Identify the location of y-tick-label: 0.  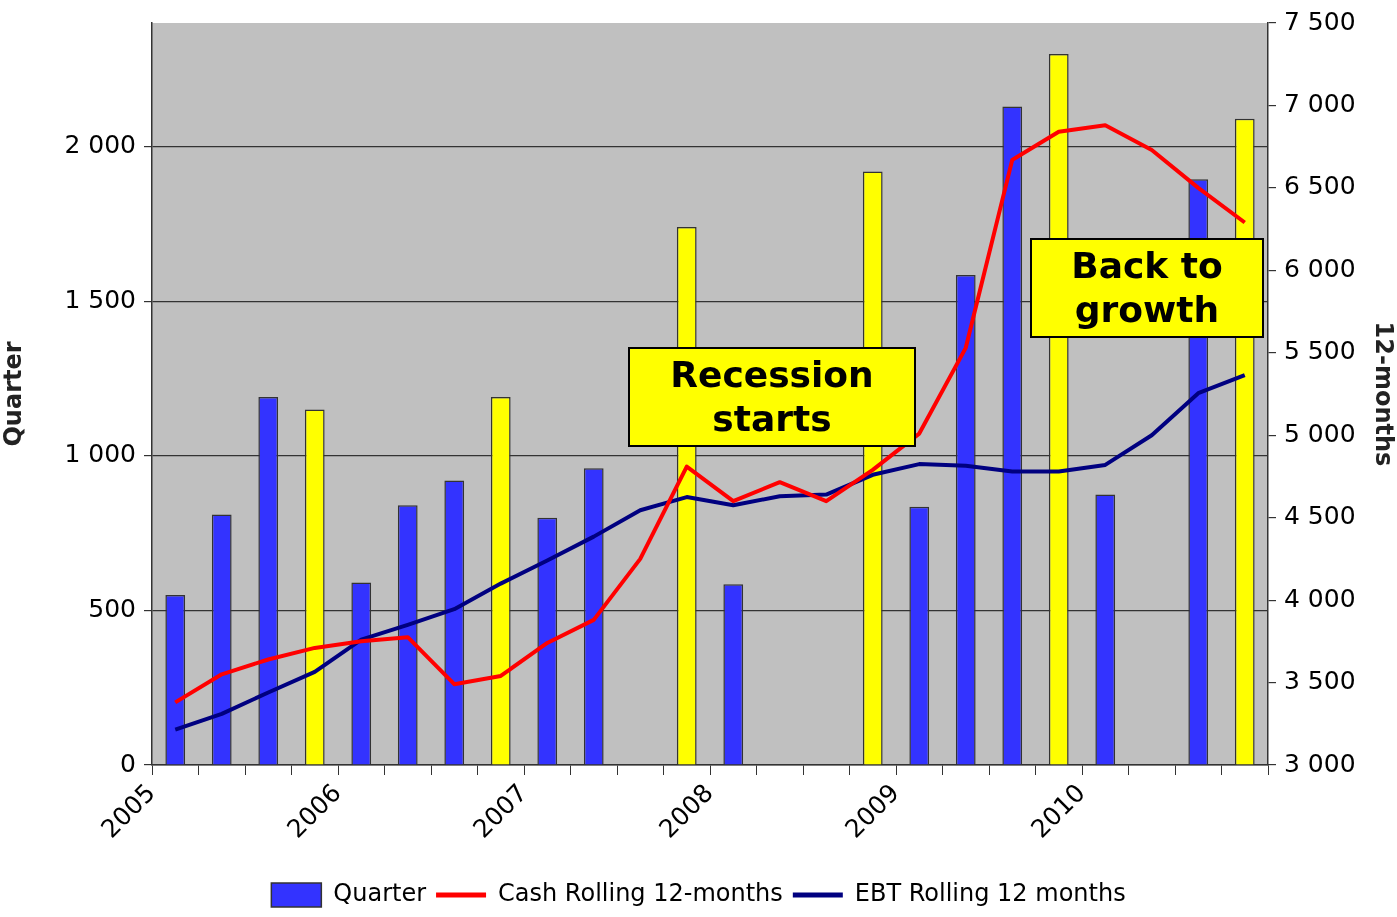
(128, 763).